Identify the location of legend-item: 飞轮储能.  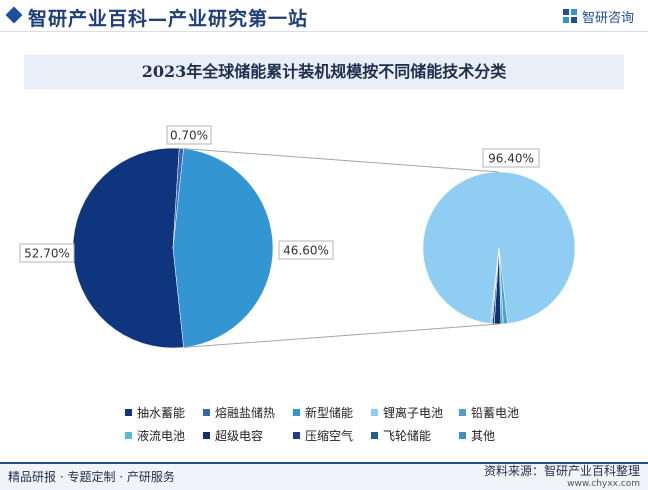
(401, 435).